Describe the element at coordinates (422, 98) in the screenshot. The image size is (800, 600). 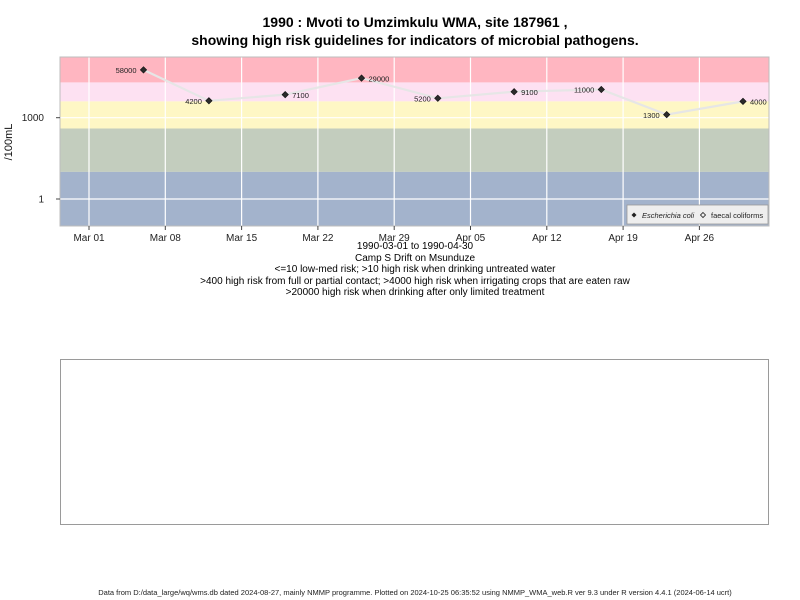
I see `data-label-4: 5200` at that location.